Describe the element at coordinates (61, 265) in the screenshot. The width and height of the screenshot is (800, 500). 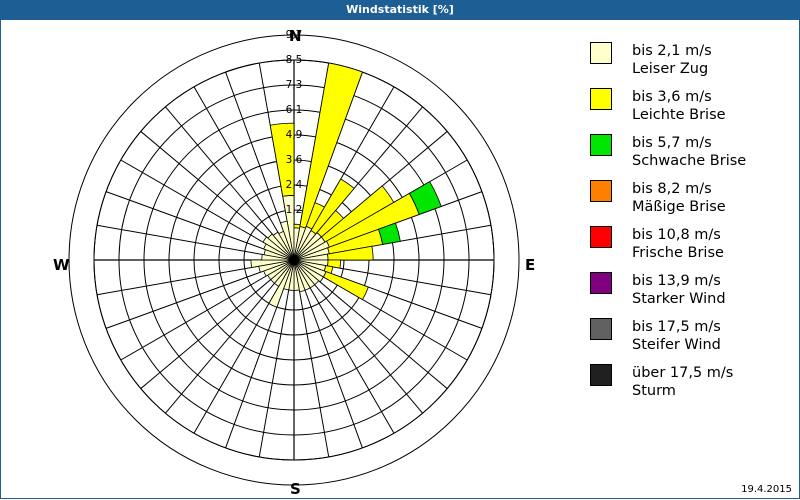
I see `direction-label-west: W` at that location.